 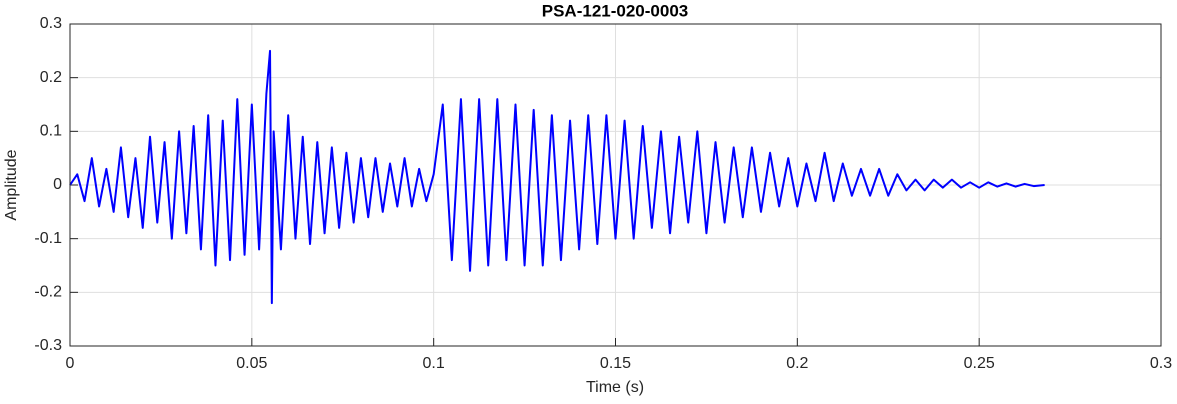 I want to click on y-tick-label: -0.3, so click(x=48, y=345).